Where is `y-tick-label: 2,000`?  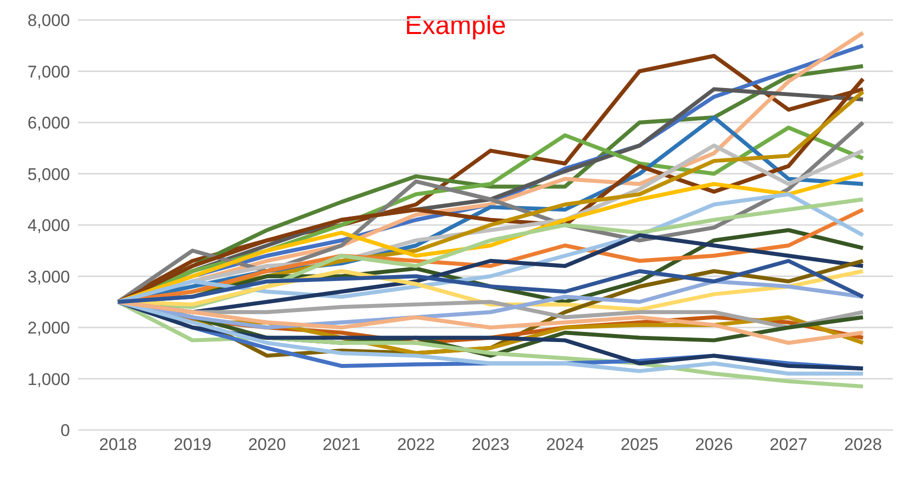
y-tick-label: 2,000 is located at coordinates (48, 328).